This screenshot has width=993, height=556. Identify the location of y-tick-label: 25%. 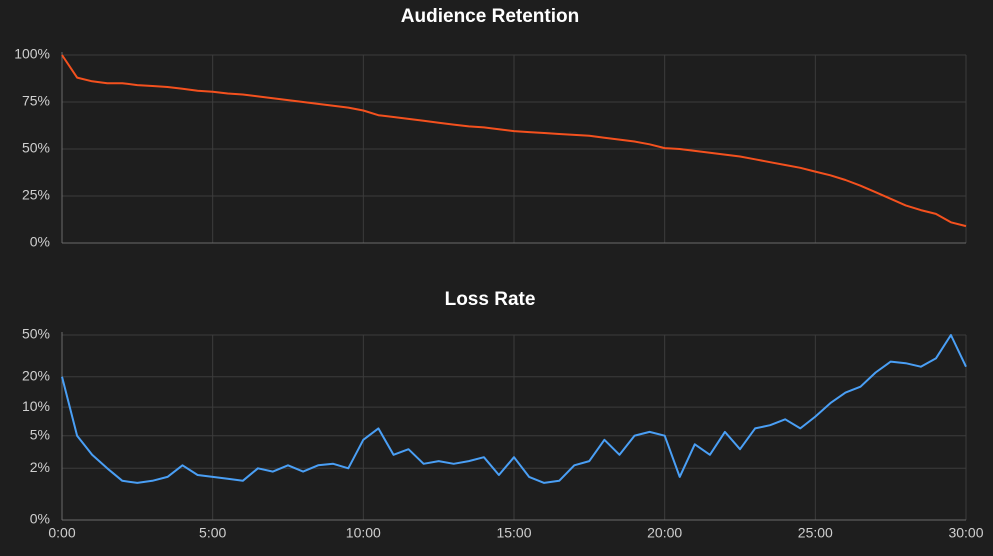
(36, 195).